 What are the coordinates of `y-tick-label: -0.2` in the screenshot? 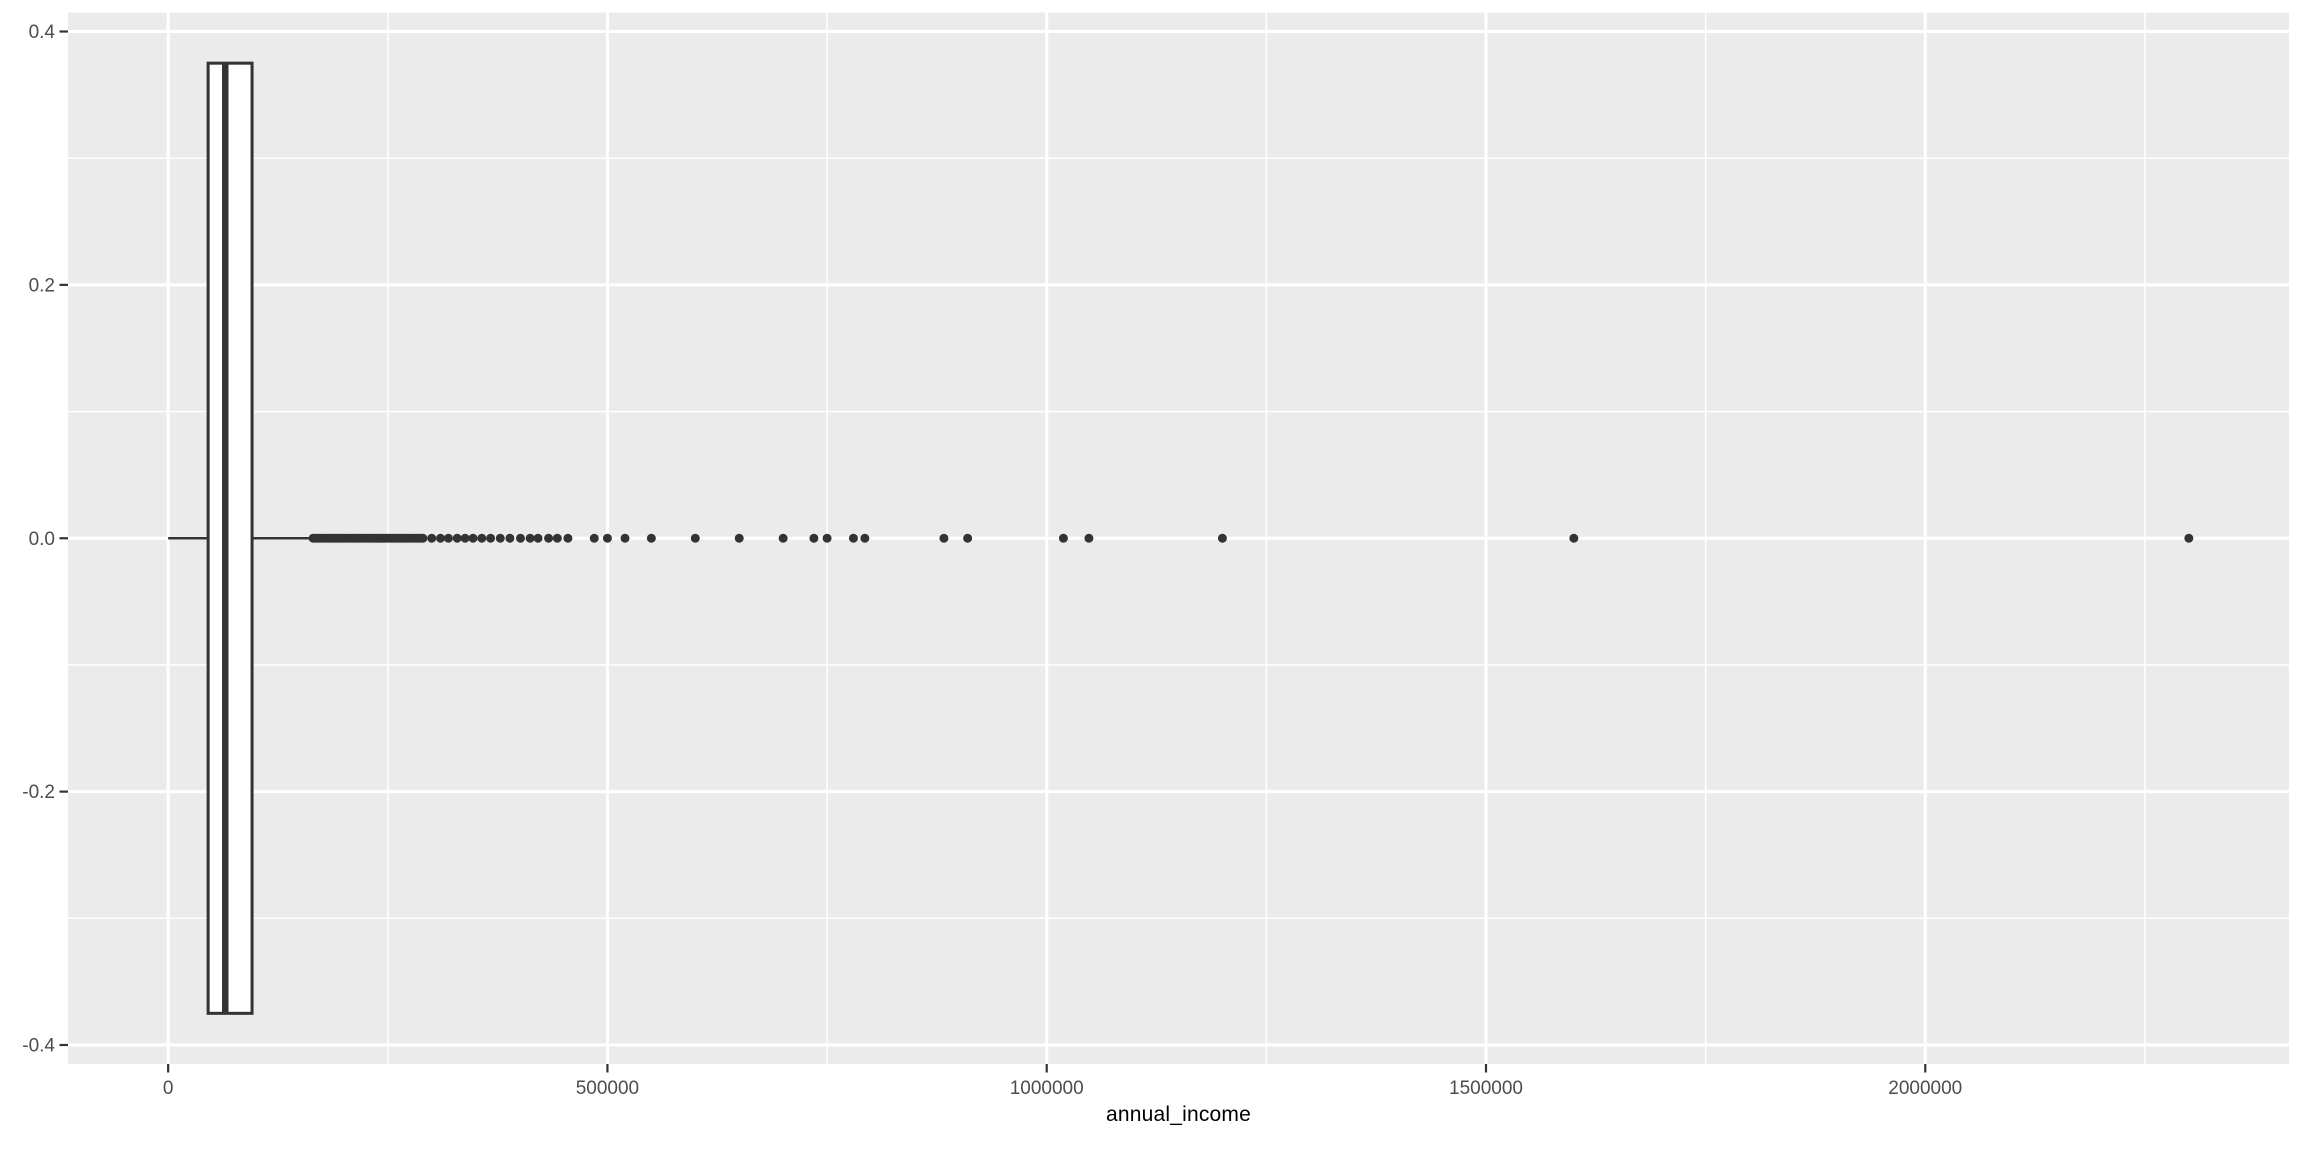 It's located at (38, 792).